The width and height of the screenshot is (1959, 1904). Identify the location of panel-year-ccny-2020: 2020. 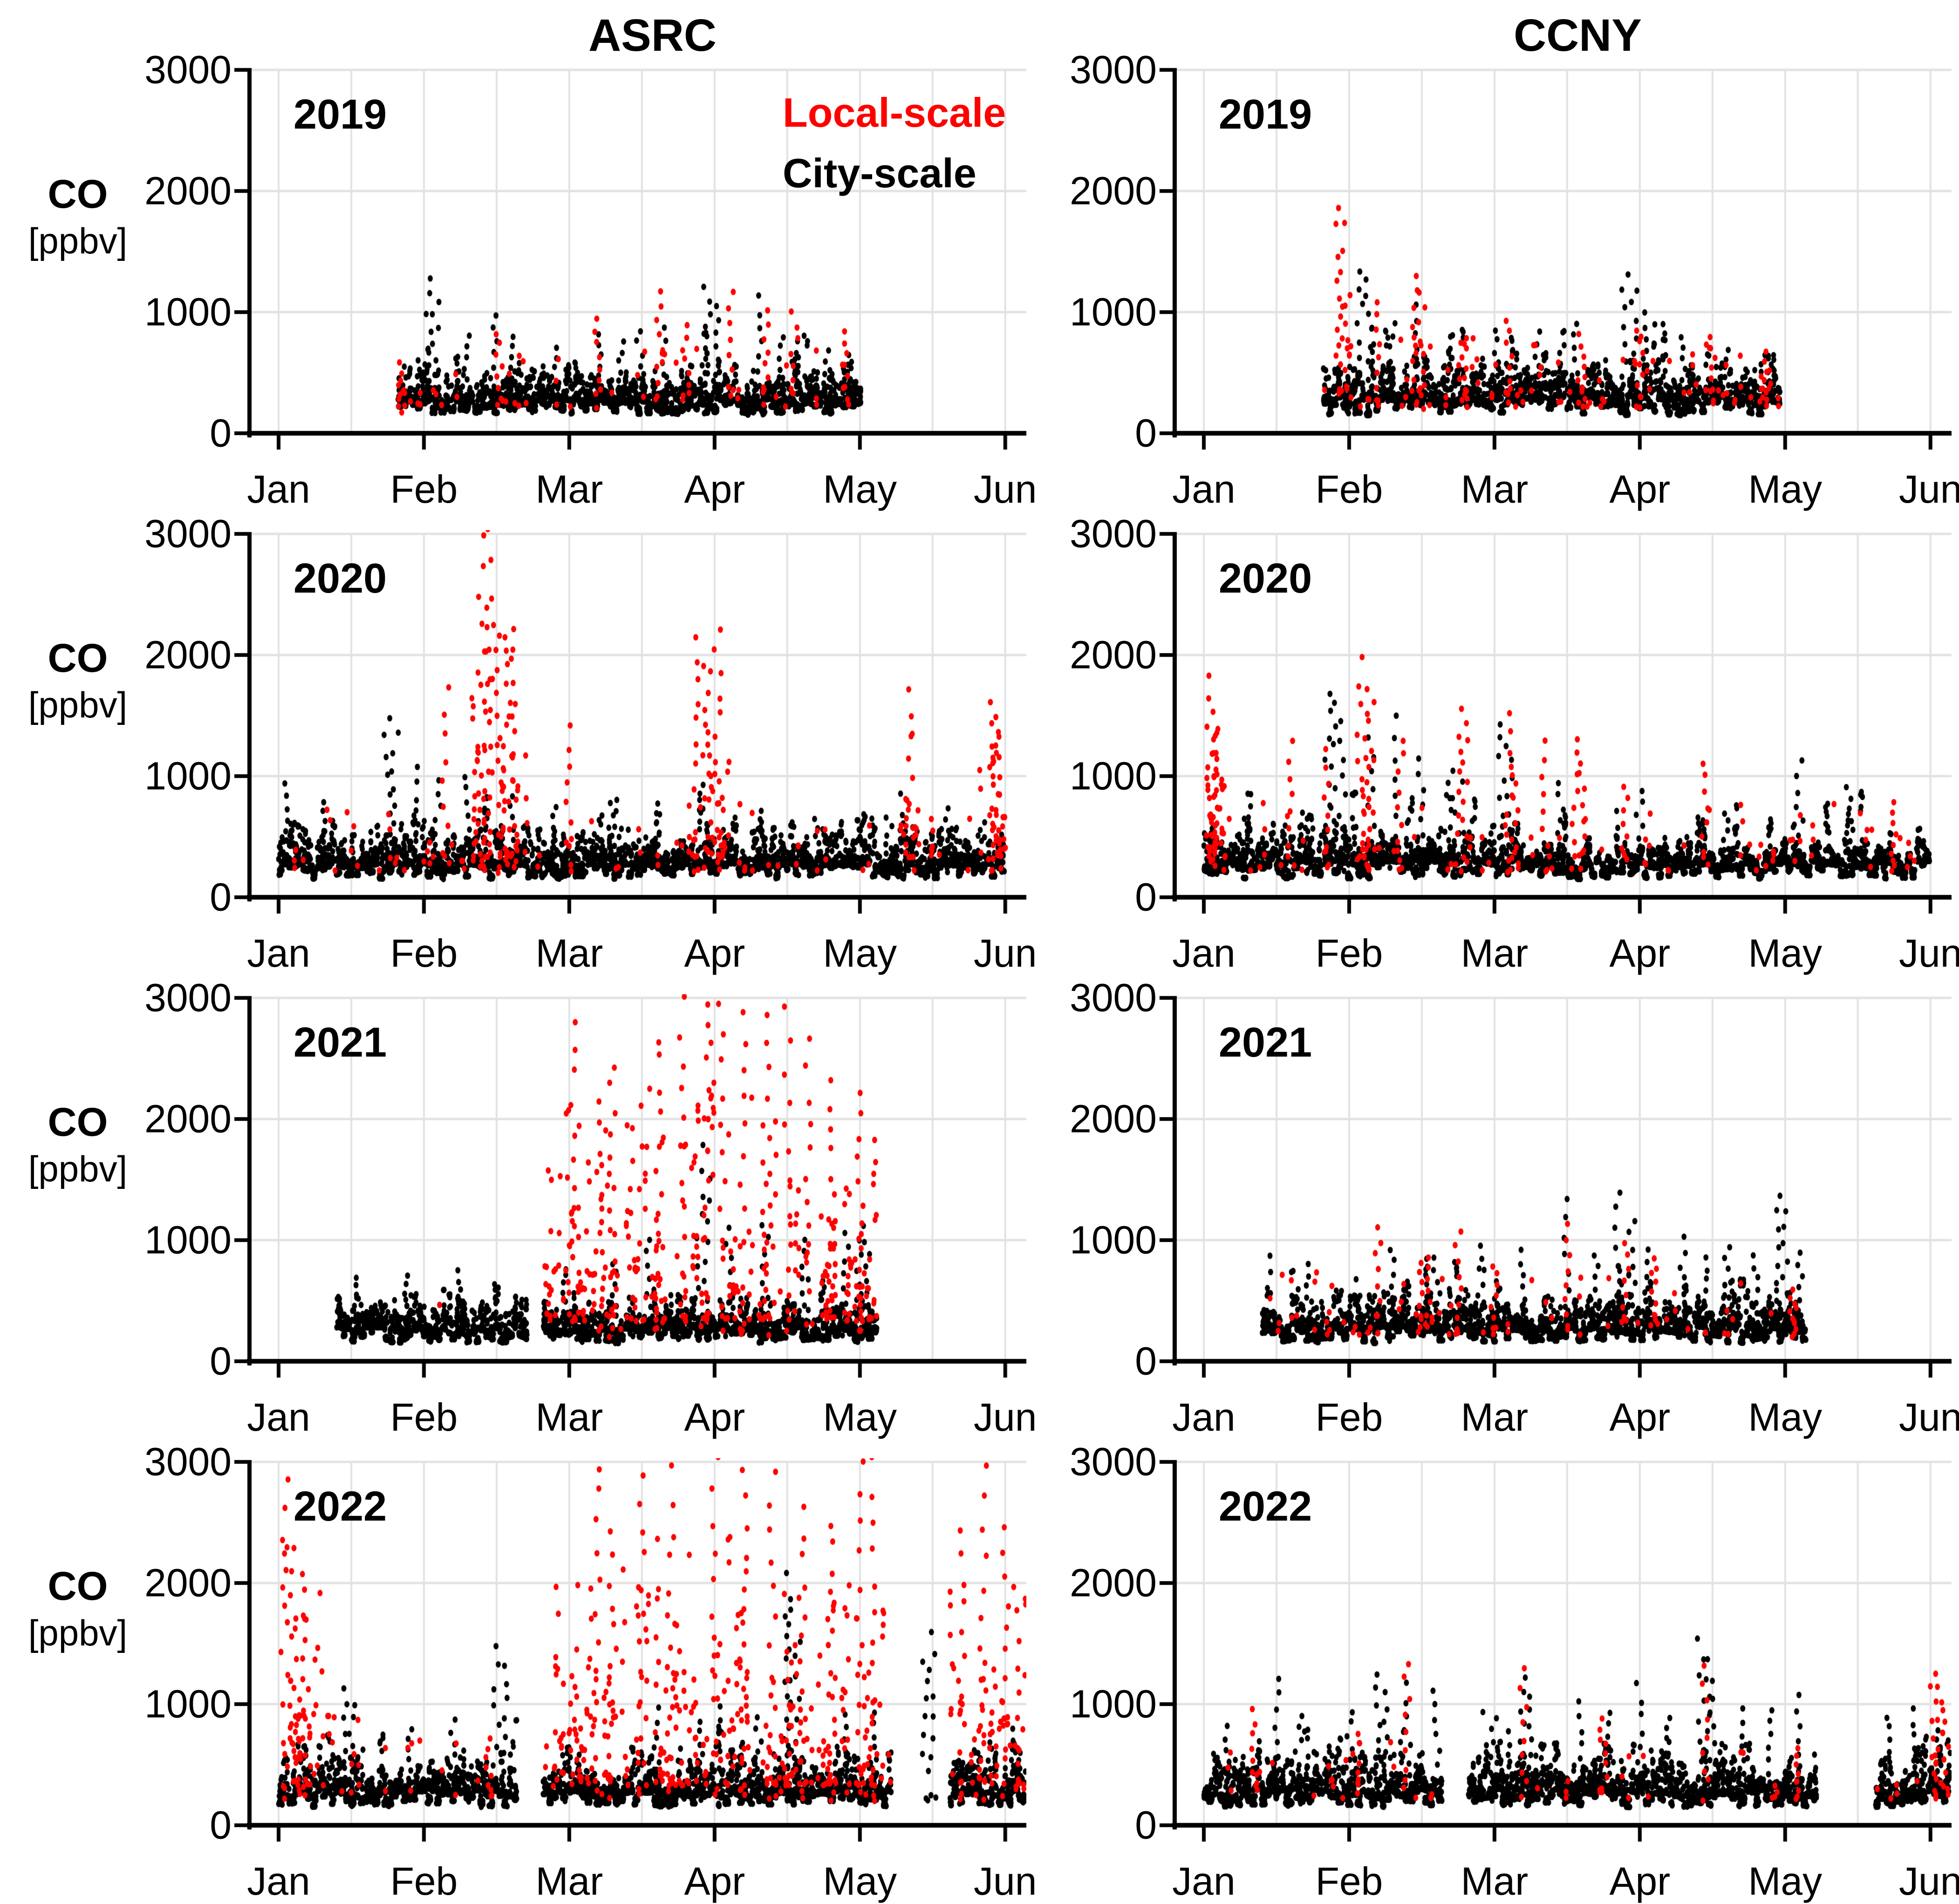
(1265, 578).